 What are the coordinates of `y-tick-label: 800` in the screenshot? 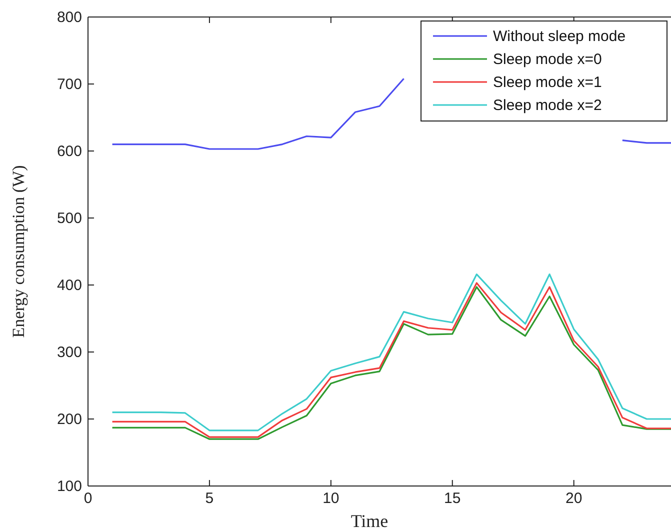 It's located at (69, 17).